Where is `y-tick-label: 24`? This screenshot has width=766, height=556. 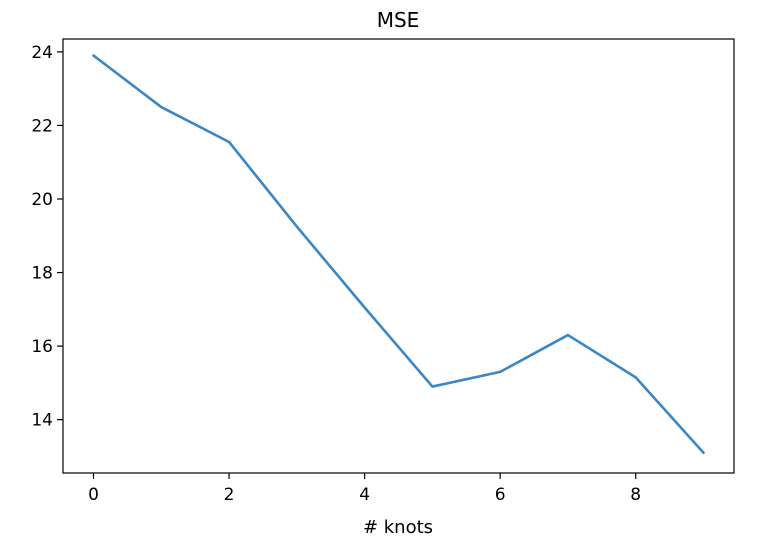
y-tick-label: 24 is located at coordinates (42, 53).